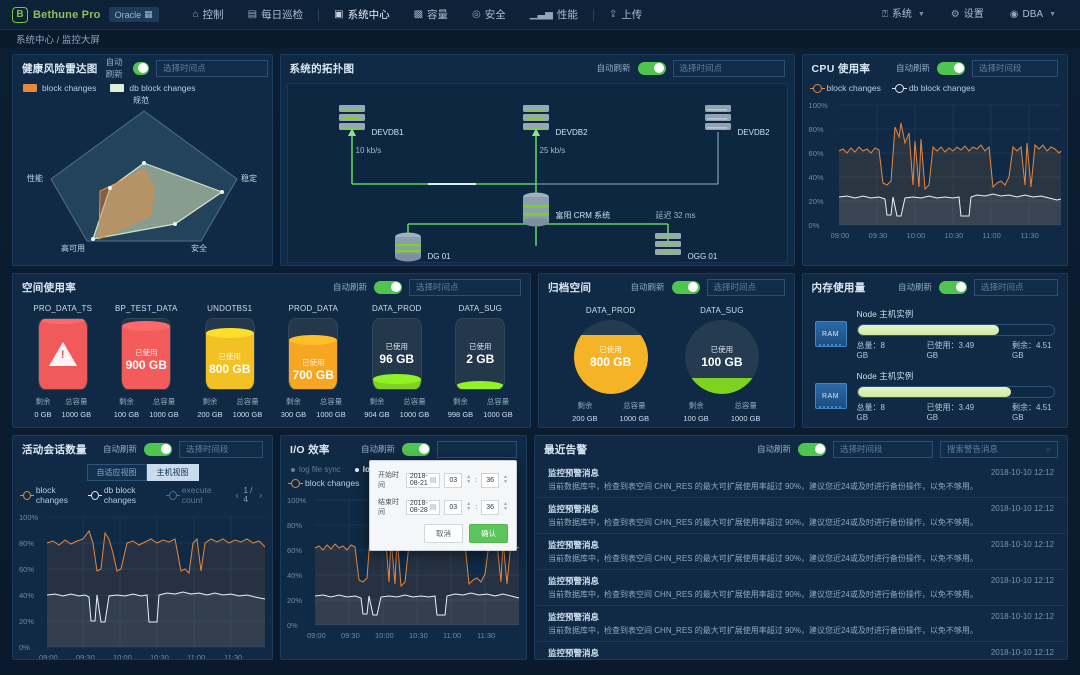 The width and height of the screenshot is (1080, 675). What do you see at coordinates (116, 472) in the screenshot?
I see `tab-adaptive-view: 自适应视图` at bounding box center [116, 472].